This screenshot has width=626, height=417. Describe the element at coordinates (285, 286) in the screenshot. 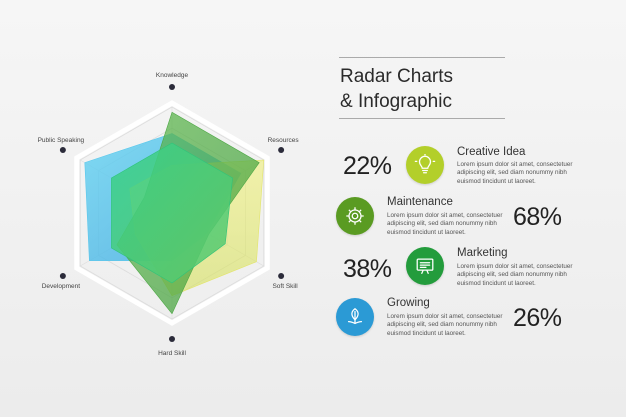

I see `axis-label: Soft Skill` at that location.